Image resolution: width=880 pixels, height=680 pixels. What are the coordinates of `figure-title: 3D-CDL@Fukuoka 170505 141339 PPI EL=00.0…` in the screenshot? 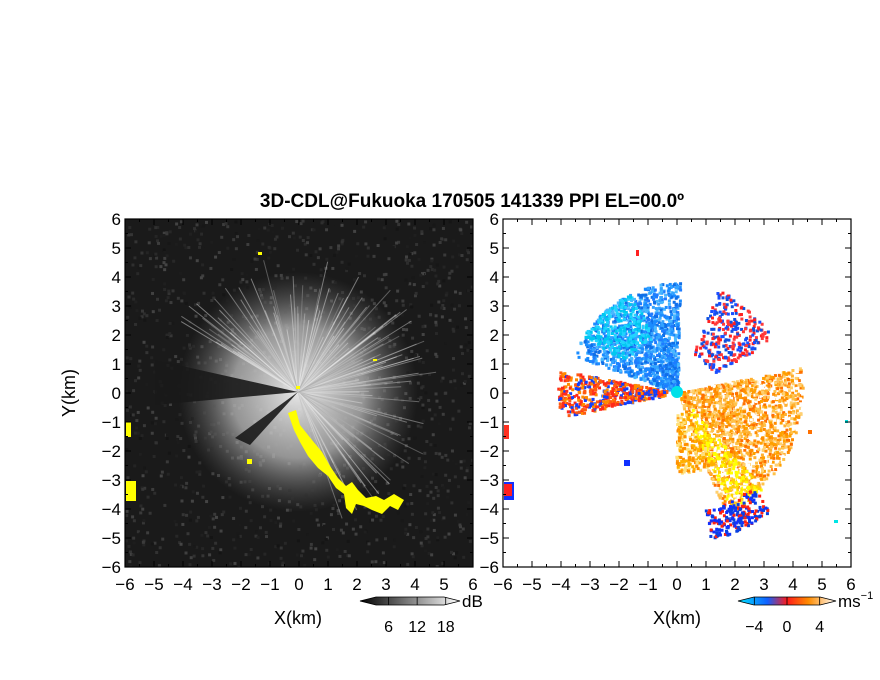 It's located at (472, 201).